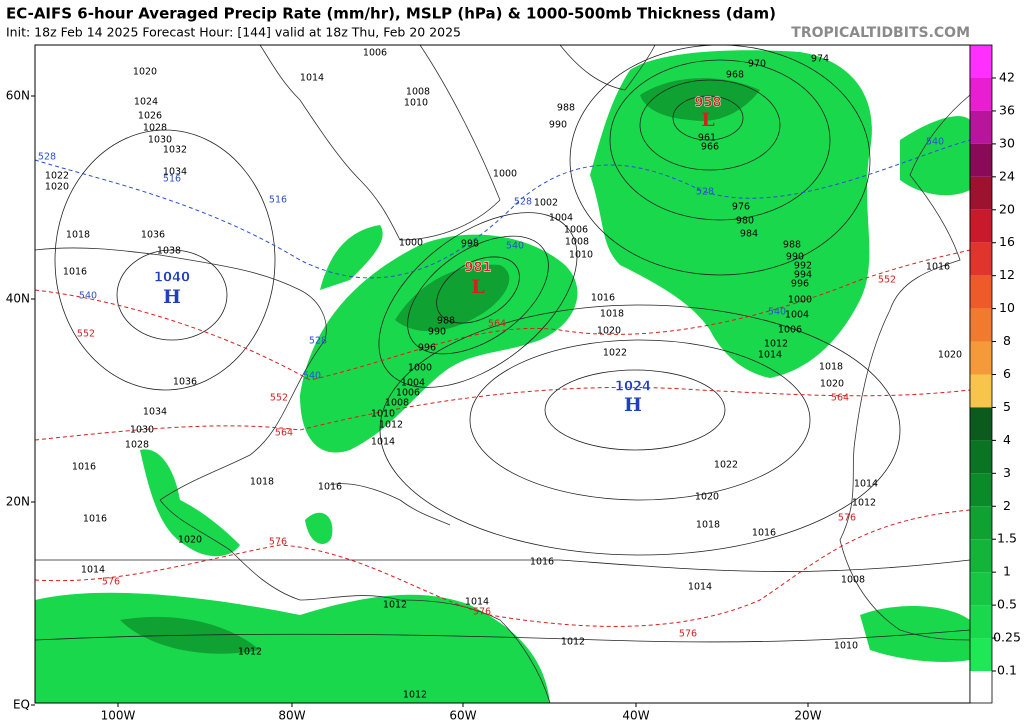 The height and width of the screenshot is (724, 1024). What do you see at coordinates (1007, 175) in the screenshot?
I see `colorbar-label: 24` at bounding box center [1007, 175].